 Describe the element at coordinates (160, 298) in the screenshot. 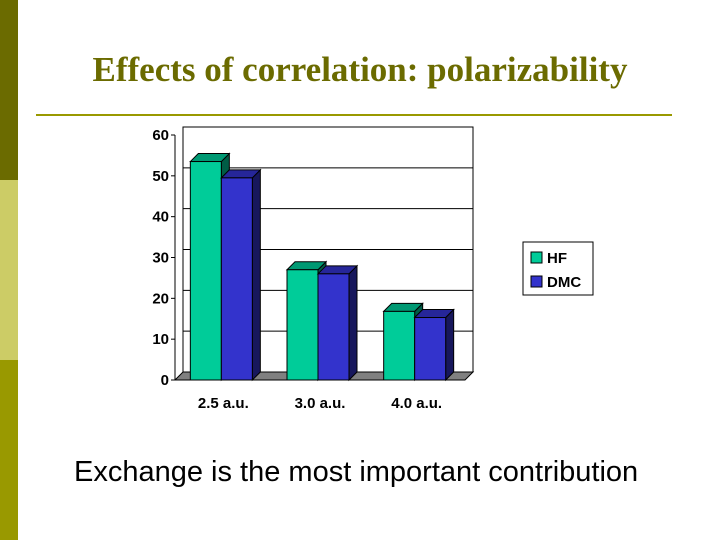

I see `y-tick-label: 20` at that location.